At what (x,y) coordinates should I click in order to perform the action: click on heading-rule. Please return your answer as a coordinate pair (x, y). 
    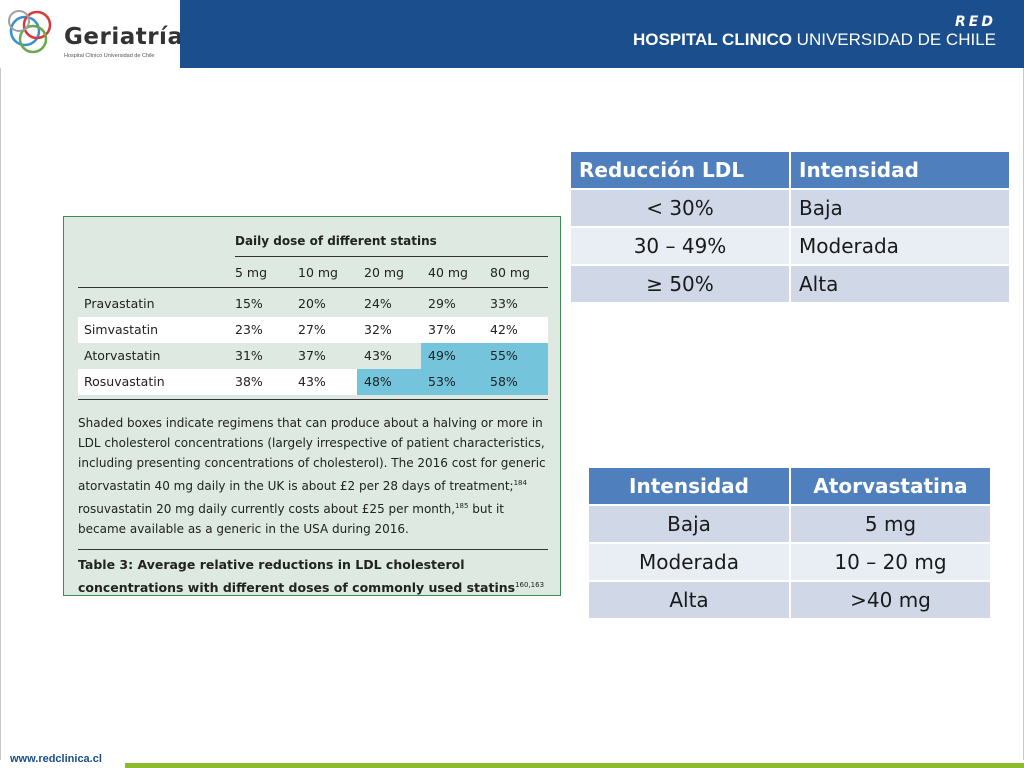
    Looking at the image, I should click on (391, 256).